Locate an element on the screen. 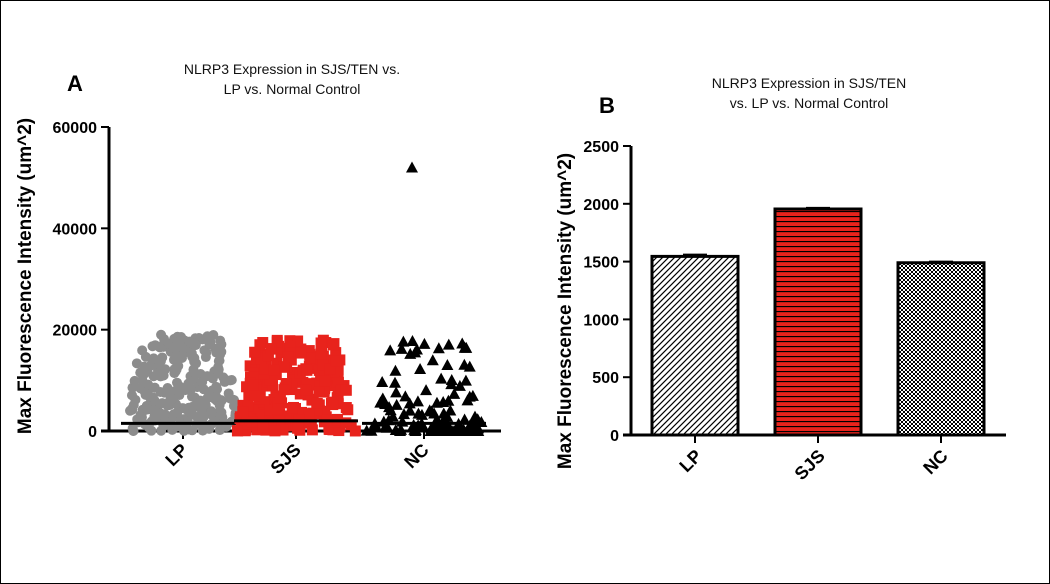 This screenshot has height=584, width=1050. chart-b-x-tick-label: NC is located at coordinates (935, 462).